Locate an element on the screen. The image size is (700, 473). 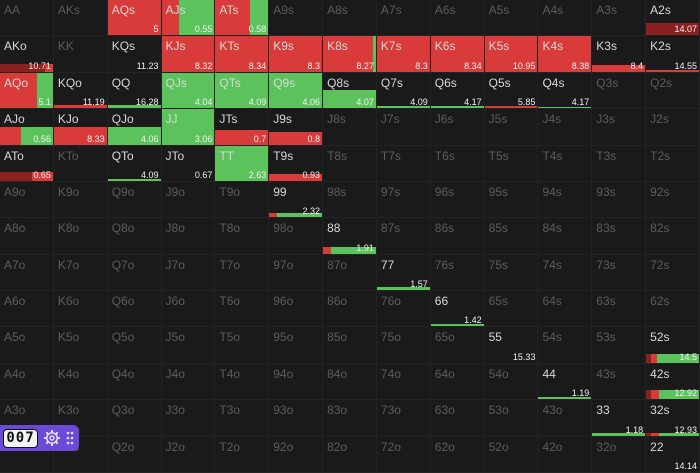
hand-cell: KQo 11.19 is located at coordinates (80, 91).